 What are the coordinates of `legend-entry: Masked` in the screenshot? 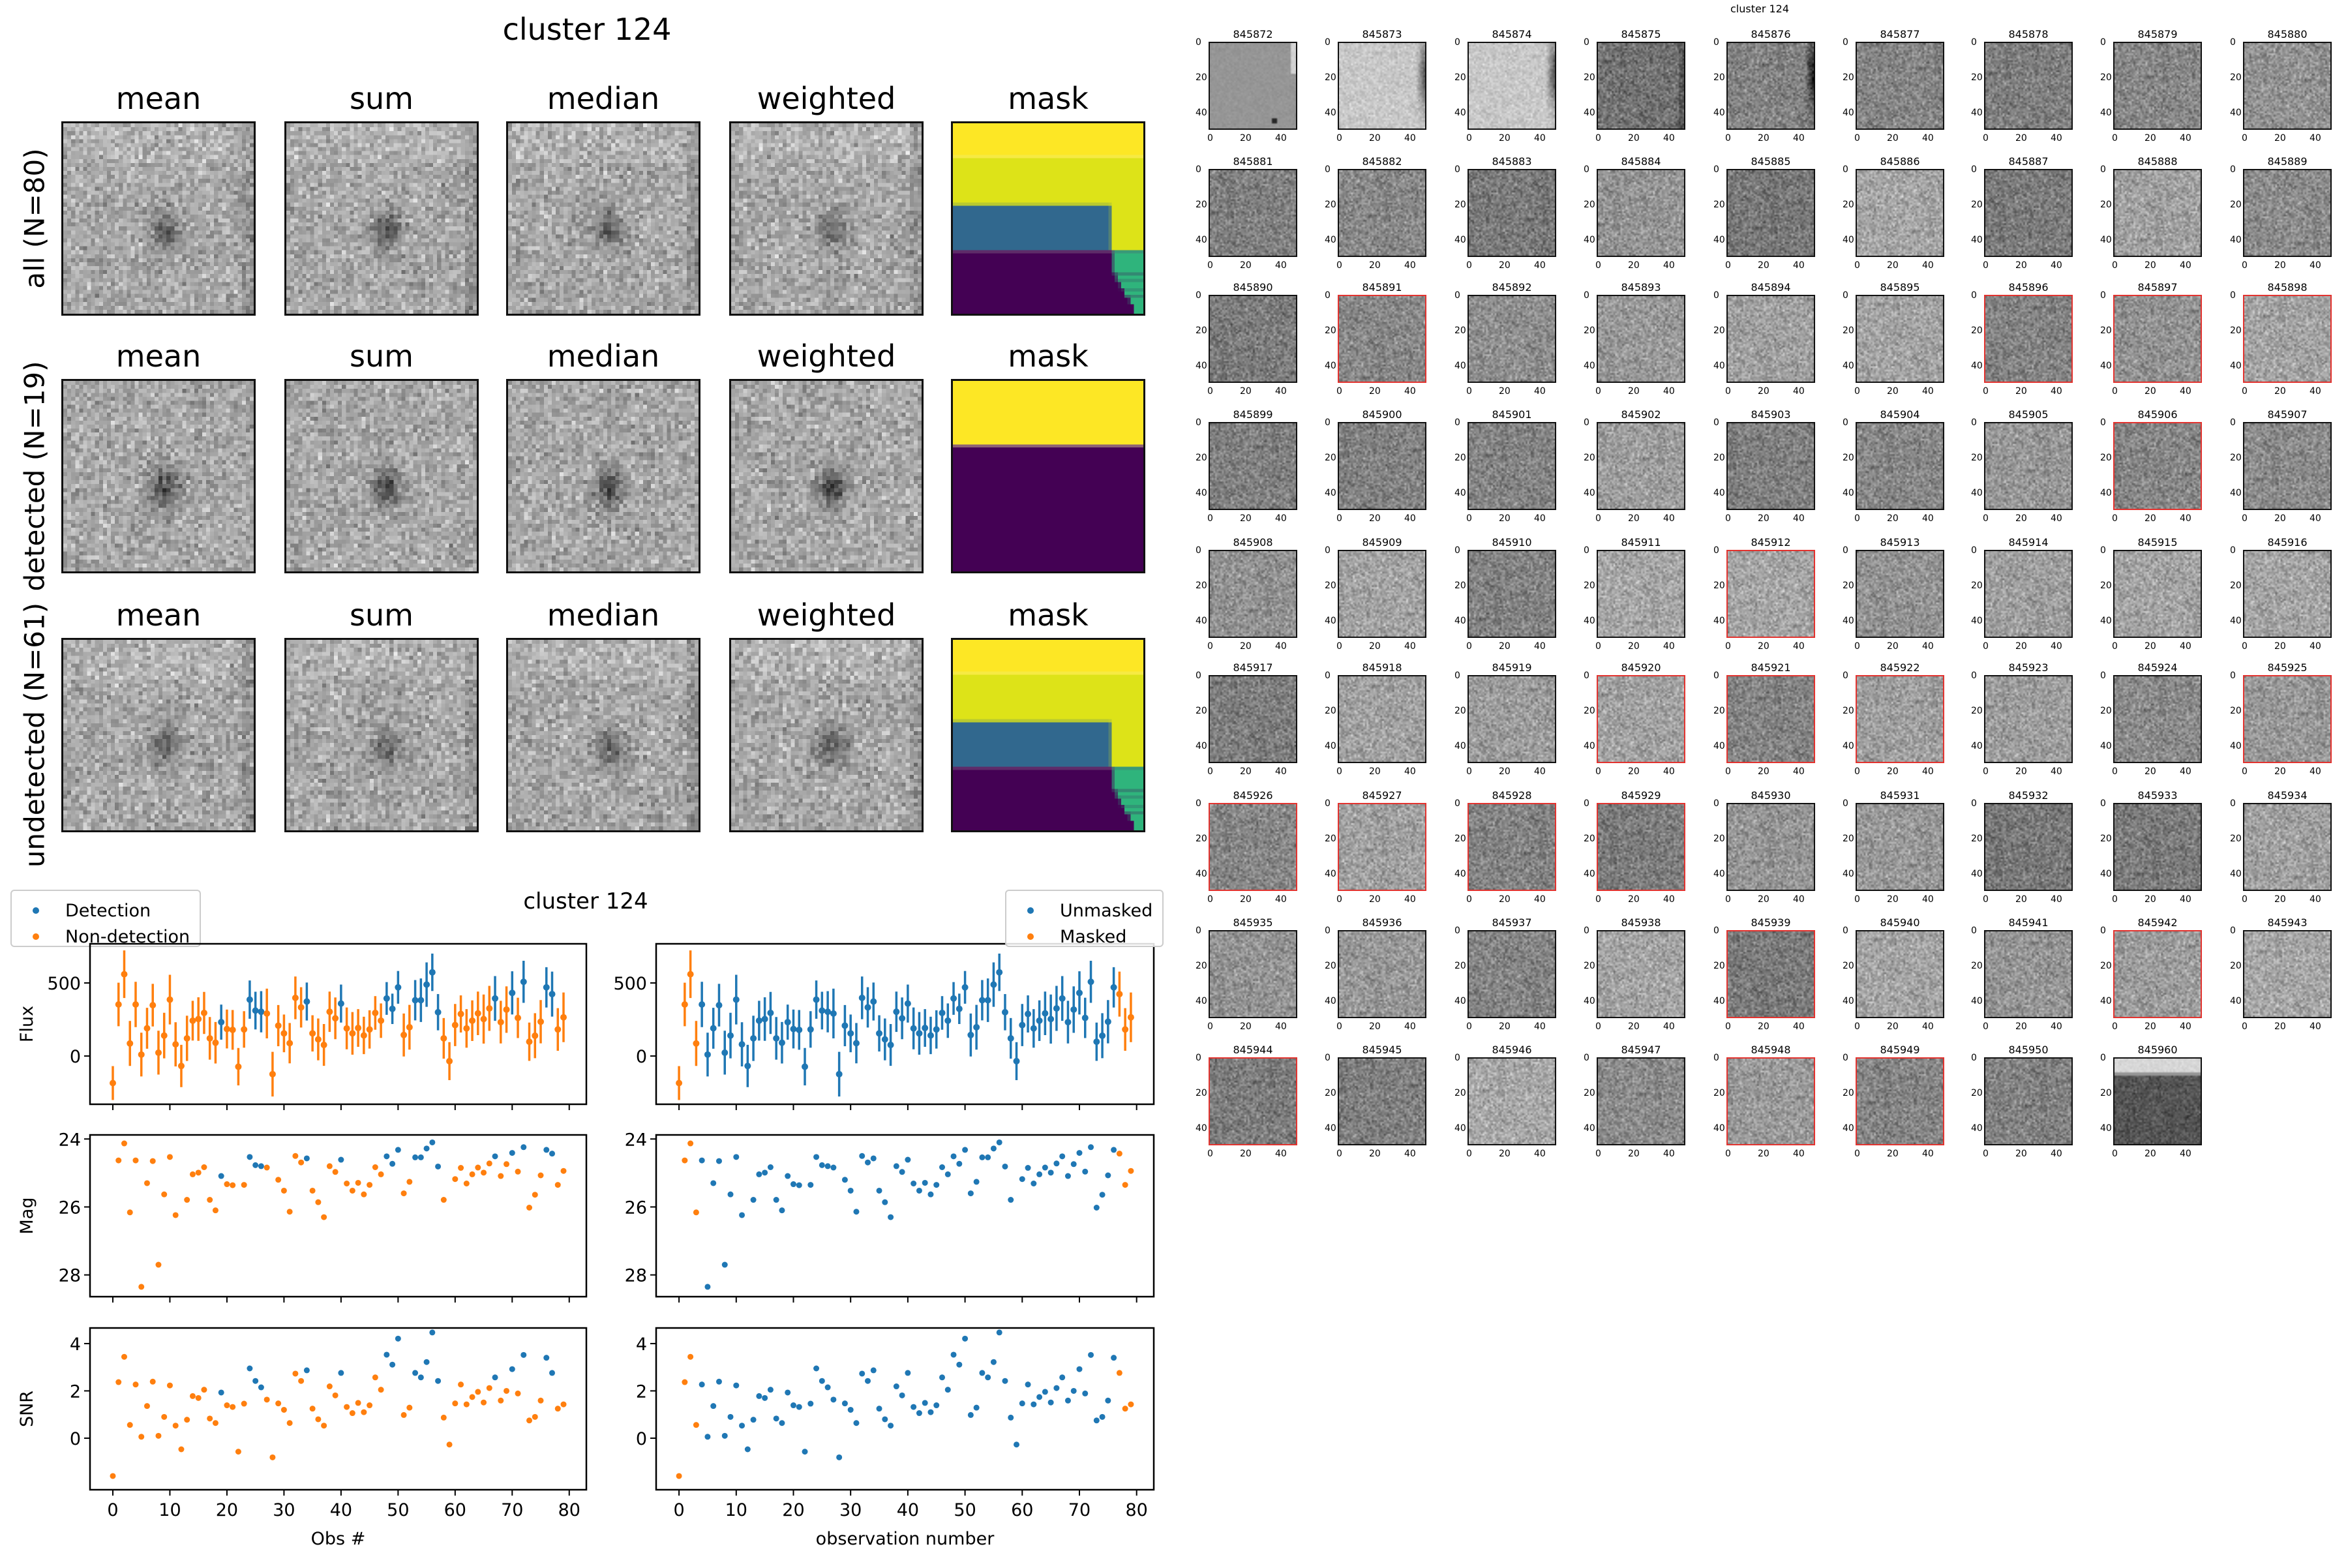 It's located at (1085, 937).